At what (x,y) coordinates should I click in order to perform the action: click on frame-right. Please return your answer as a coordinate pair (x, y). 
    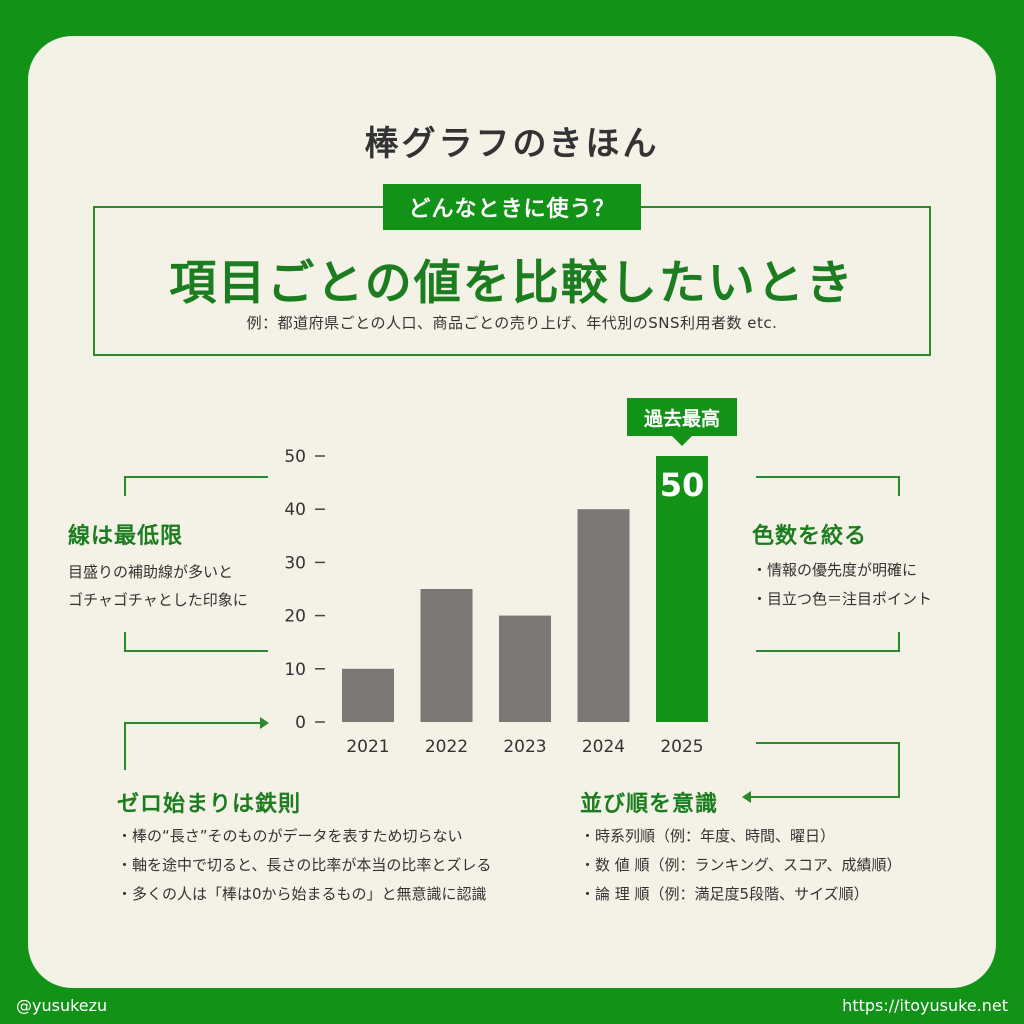
    Looking at the image, I should click on (930, 281).